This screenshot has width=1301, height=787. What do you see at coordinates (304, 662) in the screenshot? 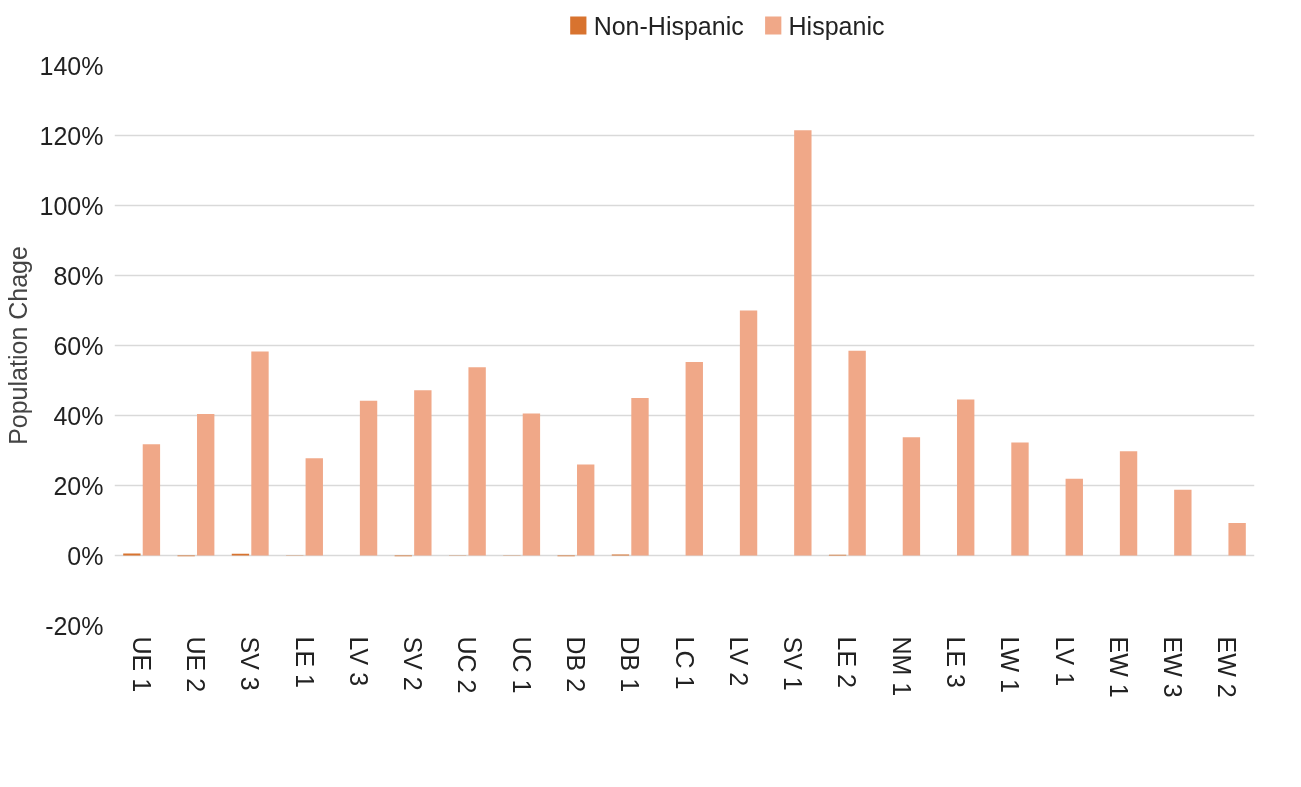
I see `x-tick-label: LE 1` at bounding box center [304, 662].